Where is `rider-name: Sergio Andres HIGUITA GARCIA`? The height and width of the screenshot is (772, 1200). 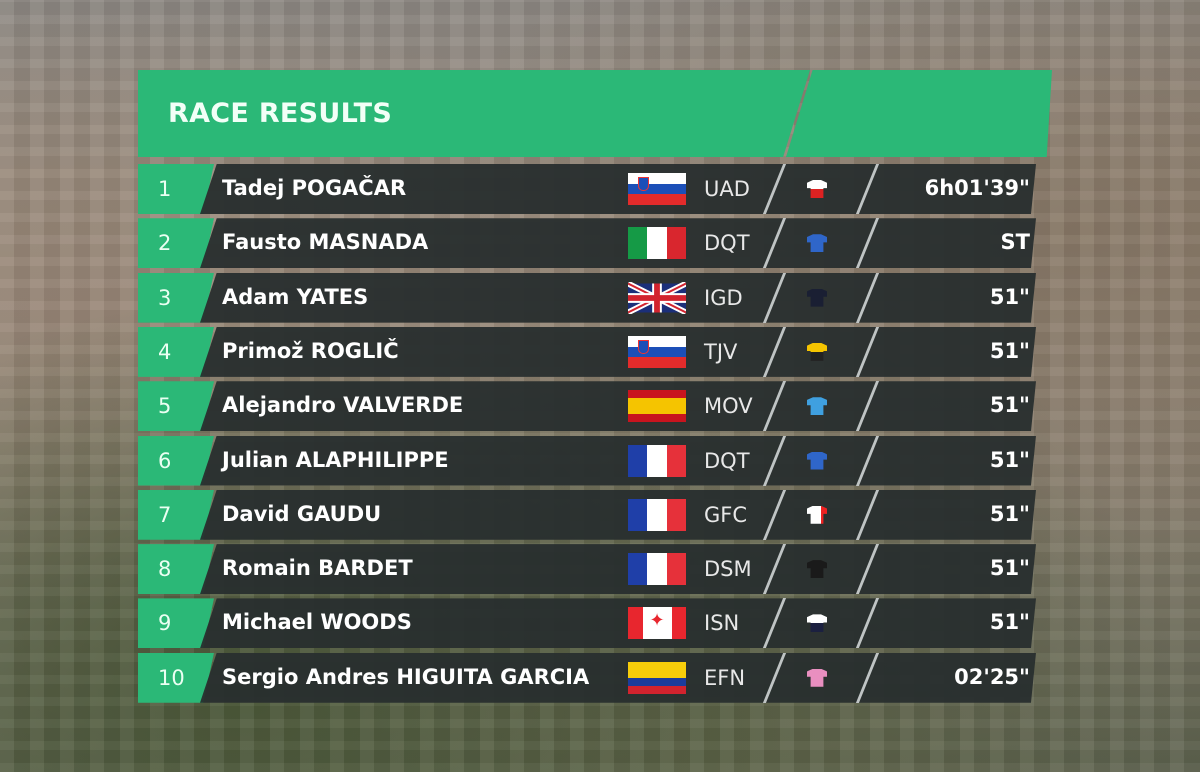
rider-name: Sergio Andres HIGUITA GARCIA is located at coordinates (406, 676).